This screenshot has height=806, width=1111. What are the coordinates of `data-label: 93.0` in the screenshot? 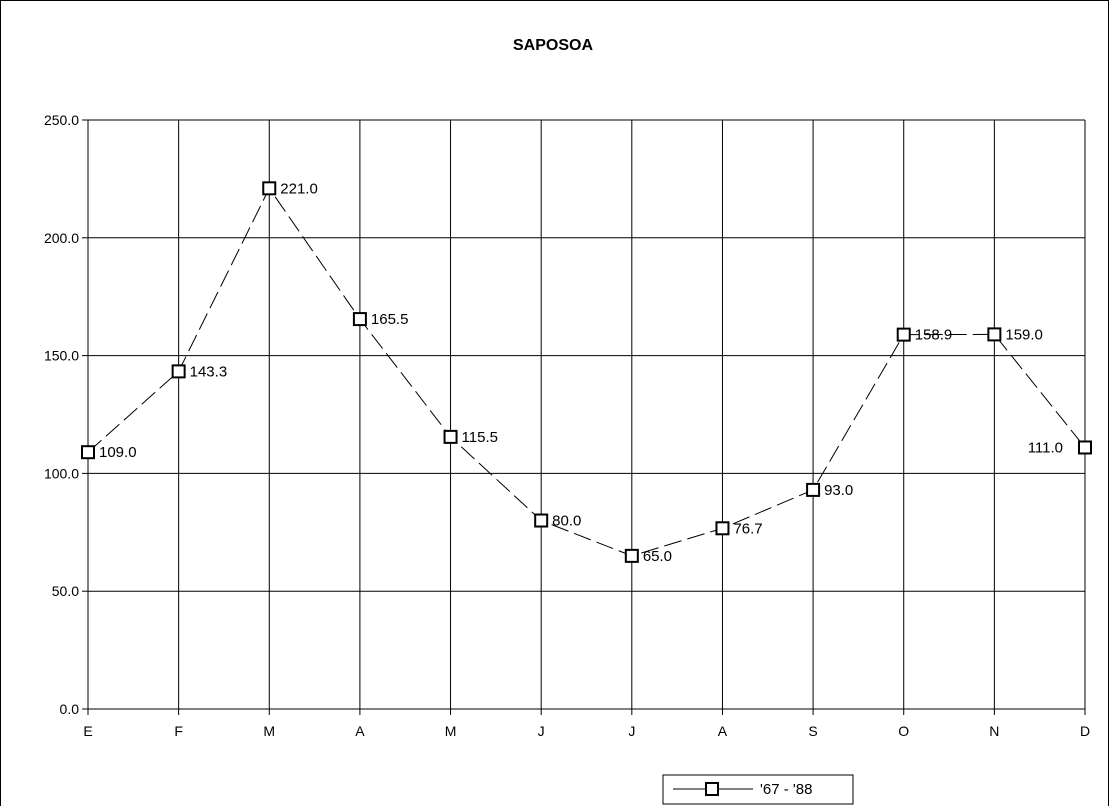 It's located at (838, 490).